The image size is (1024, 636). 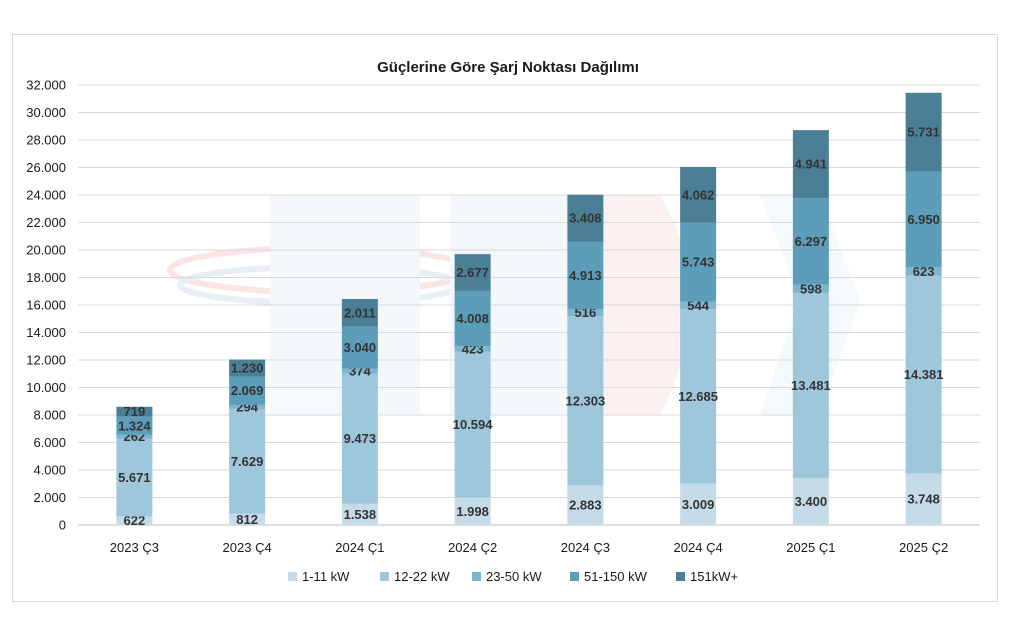 I want to click on data-label: 1.324, so click(x=134, y=425).